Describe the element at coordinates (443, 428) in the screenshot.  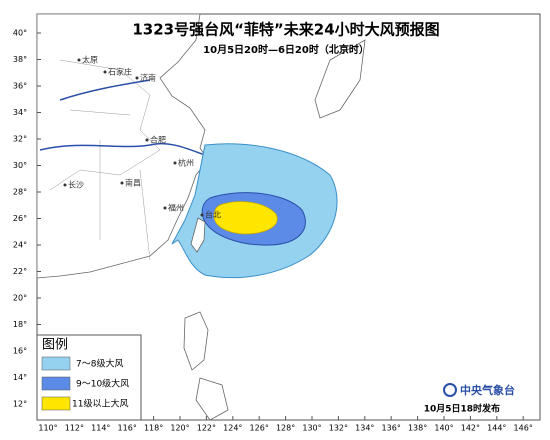
I see `lon-label: 140°` at that location.